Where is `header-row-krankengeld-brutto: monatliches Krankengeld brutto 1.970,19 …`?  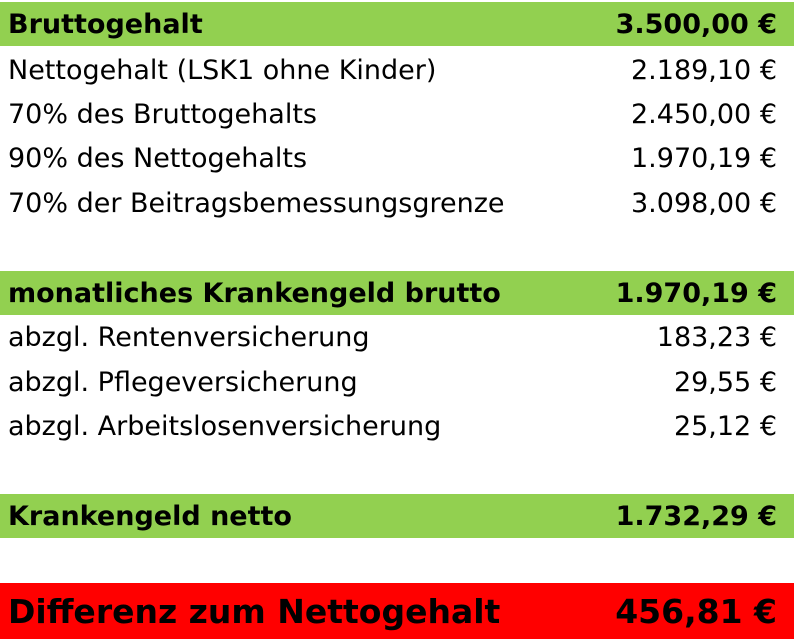 header-row-krankengeld-brutto: monatliches Krankengeld brutto 1.970,19 … is located at coordinates (397, 293).